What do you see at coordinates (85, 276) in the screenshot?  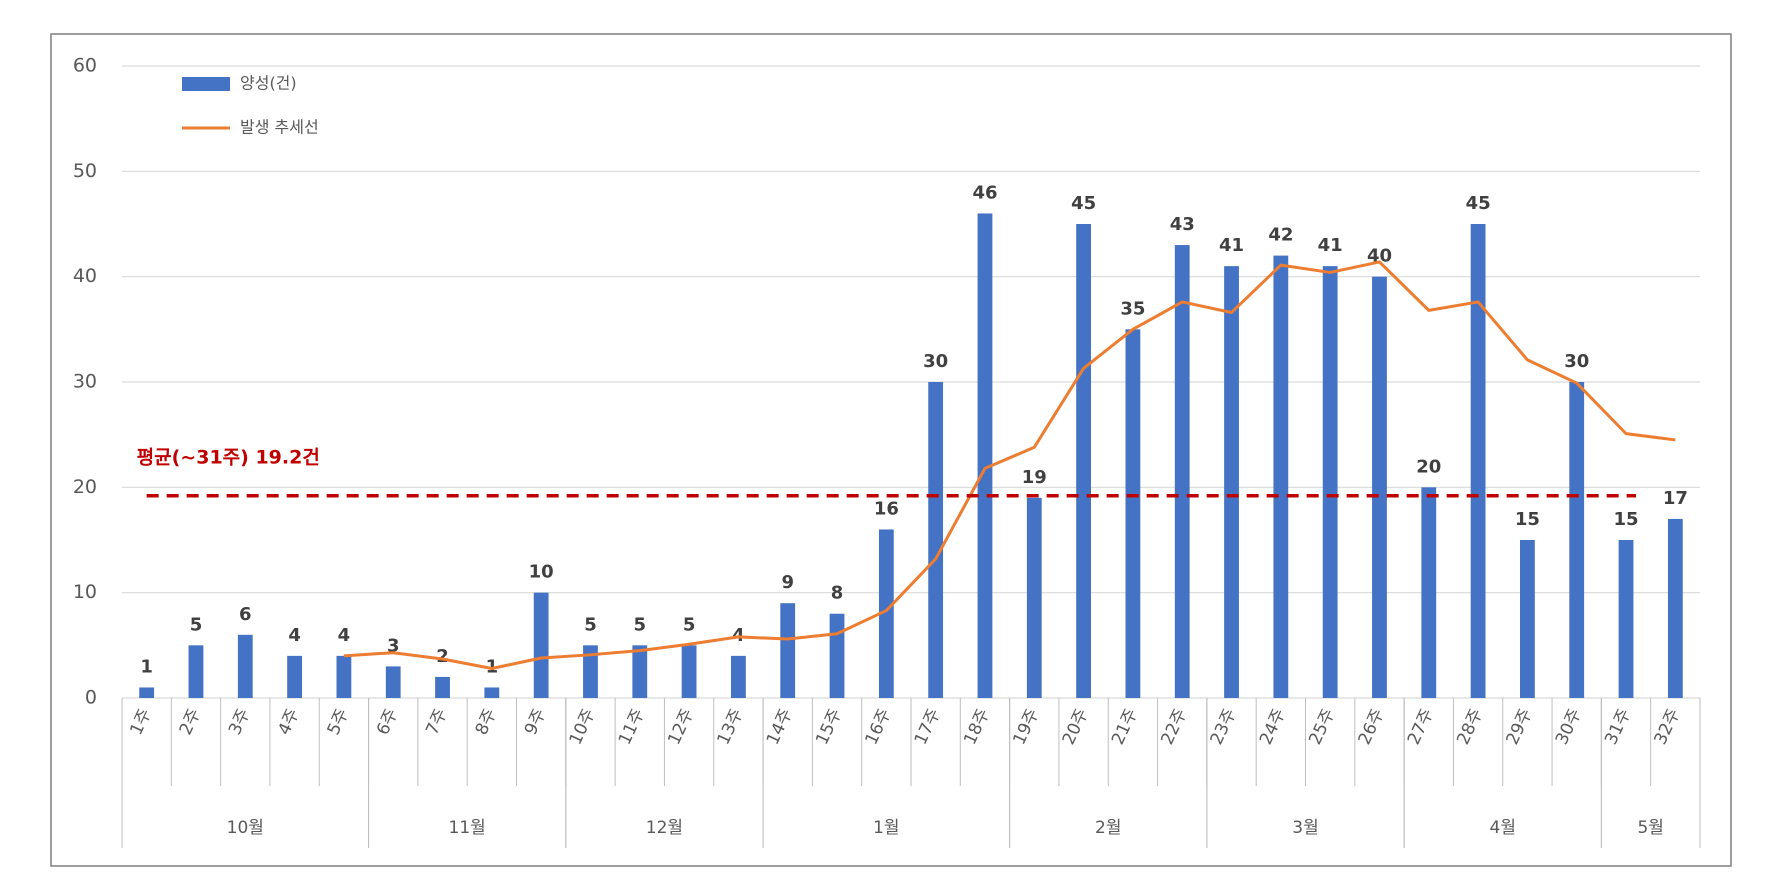 I see `y-tick-label: 40` at bounding box center [85, 276].